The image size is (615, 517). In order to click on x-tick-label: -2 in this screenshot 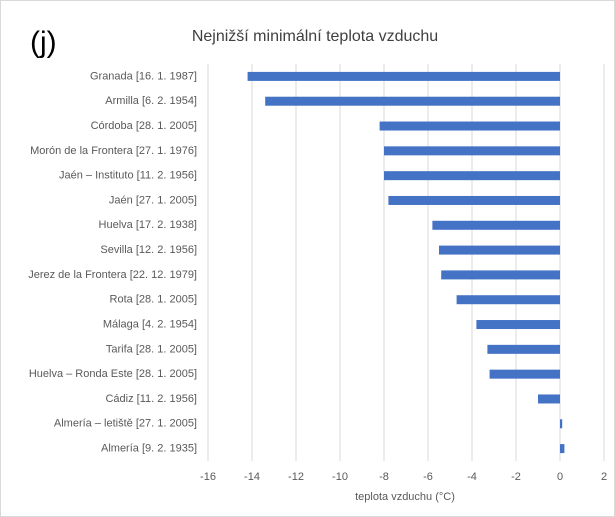, I will do `click(516, 477)`.